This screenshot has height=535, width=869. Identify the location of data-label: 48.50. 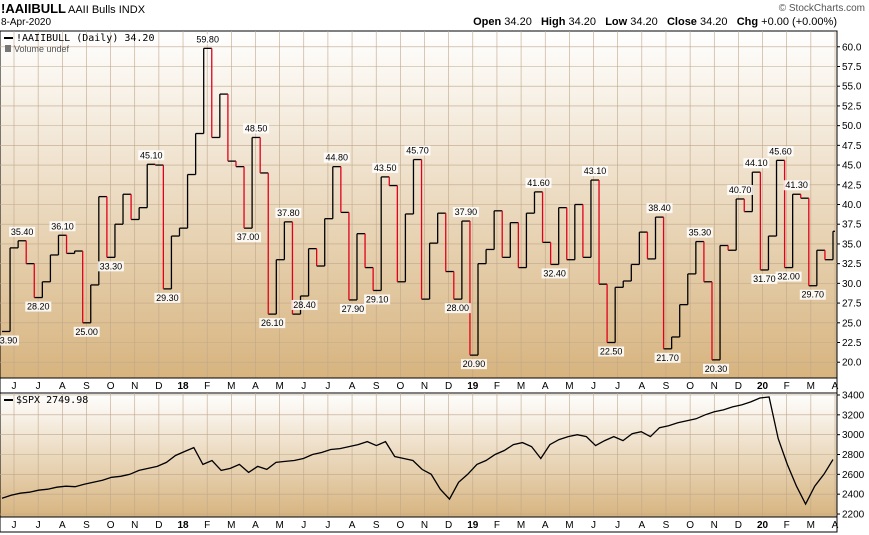
(256, 128).